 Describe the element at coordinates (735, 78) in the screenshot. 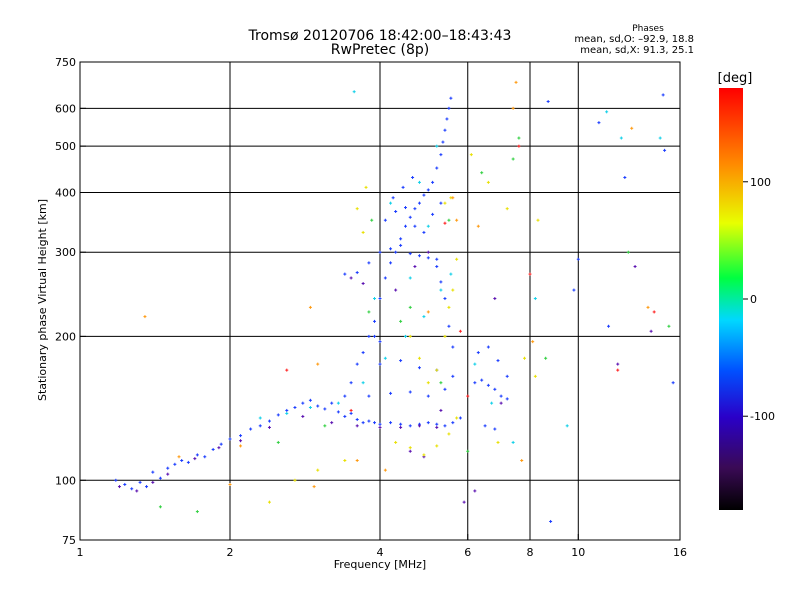

I see `colorbar-label: [deg]` at that location.